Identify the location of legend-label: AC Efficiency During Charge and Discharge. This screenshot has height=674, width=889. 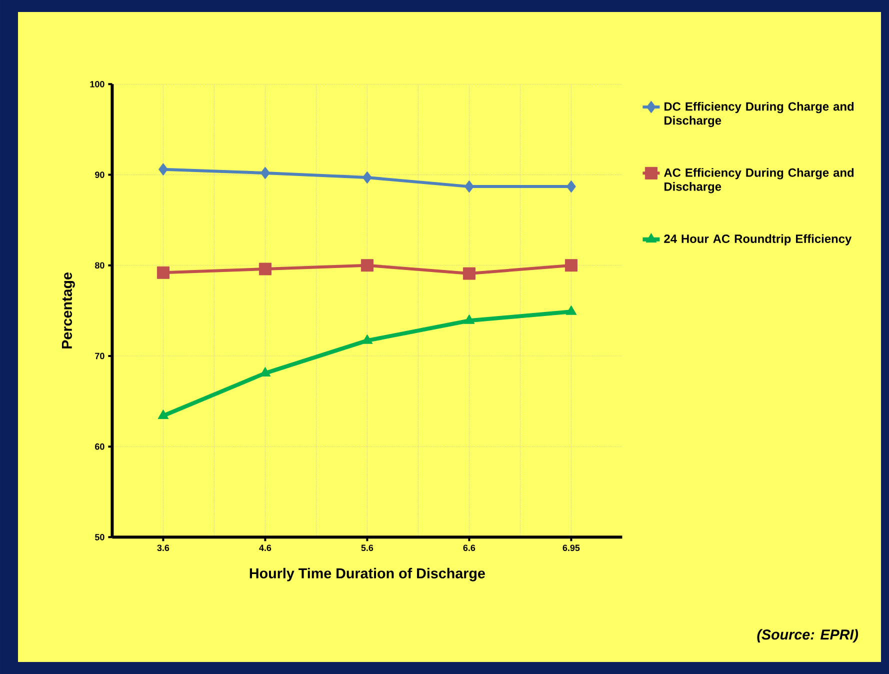
(759, 181).